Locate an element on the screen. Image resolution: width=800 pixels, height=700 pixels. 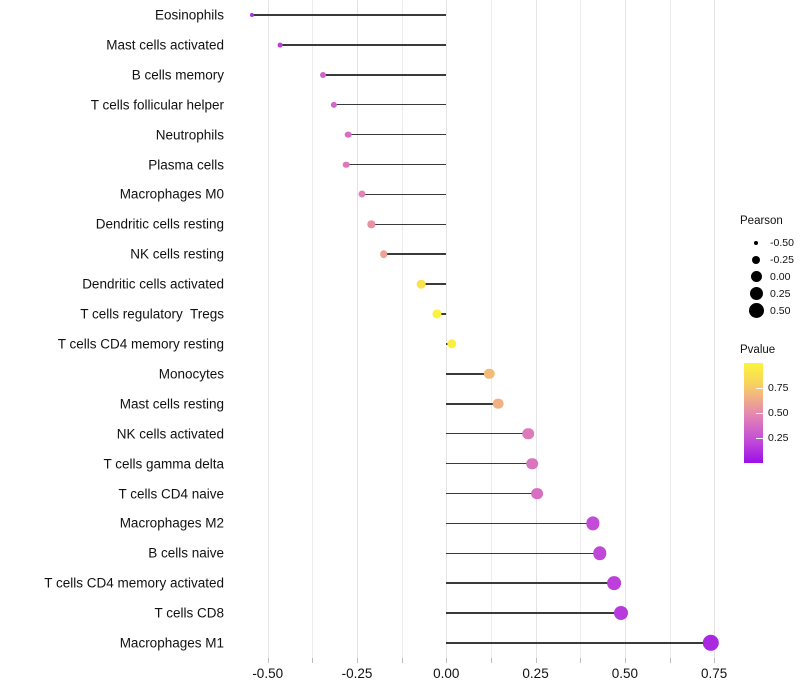
legend-pearson-item: 0.00 is located at coordinates (772, 276).